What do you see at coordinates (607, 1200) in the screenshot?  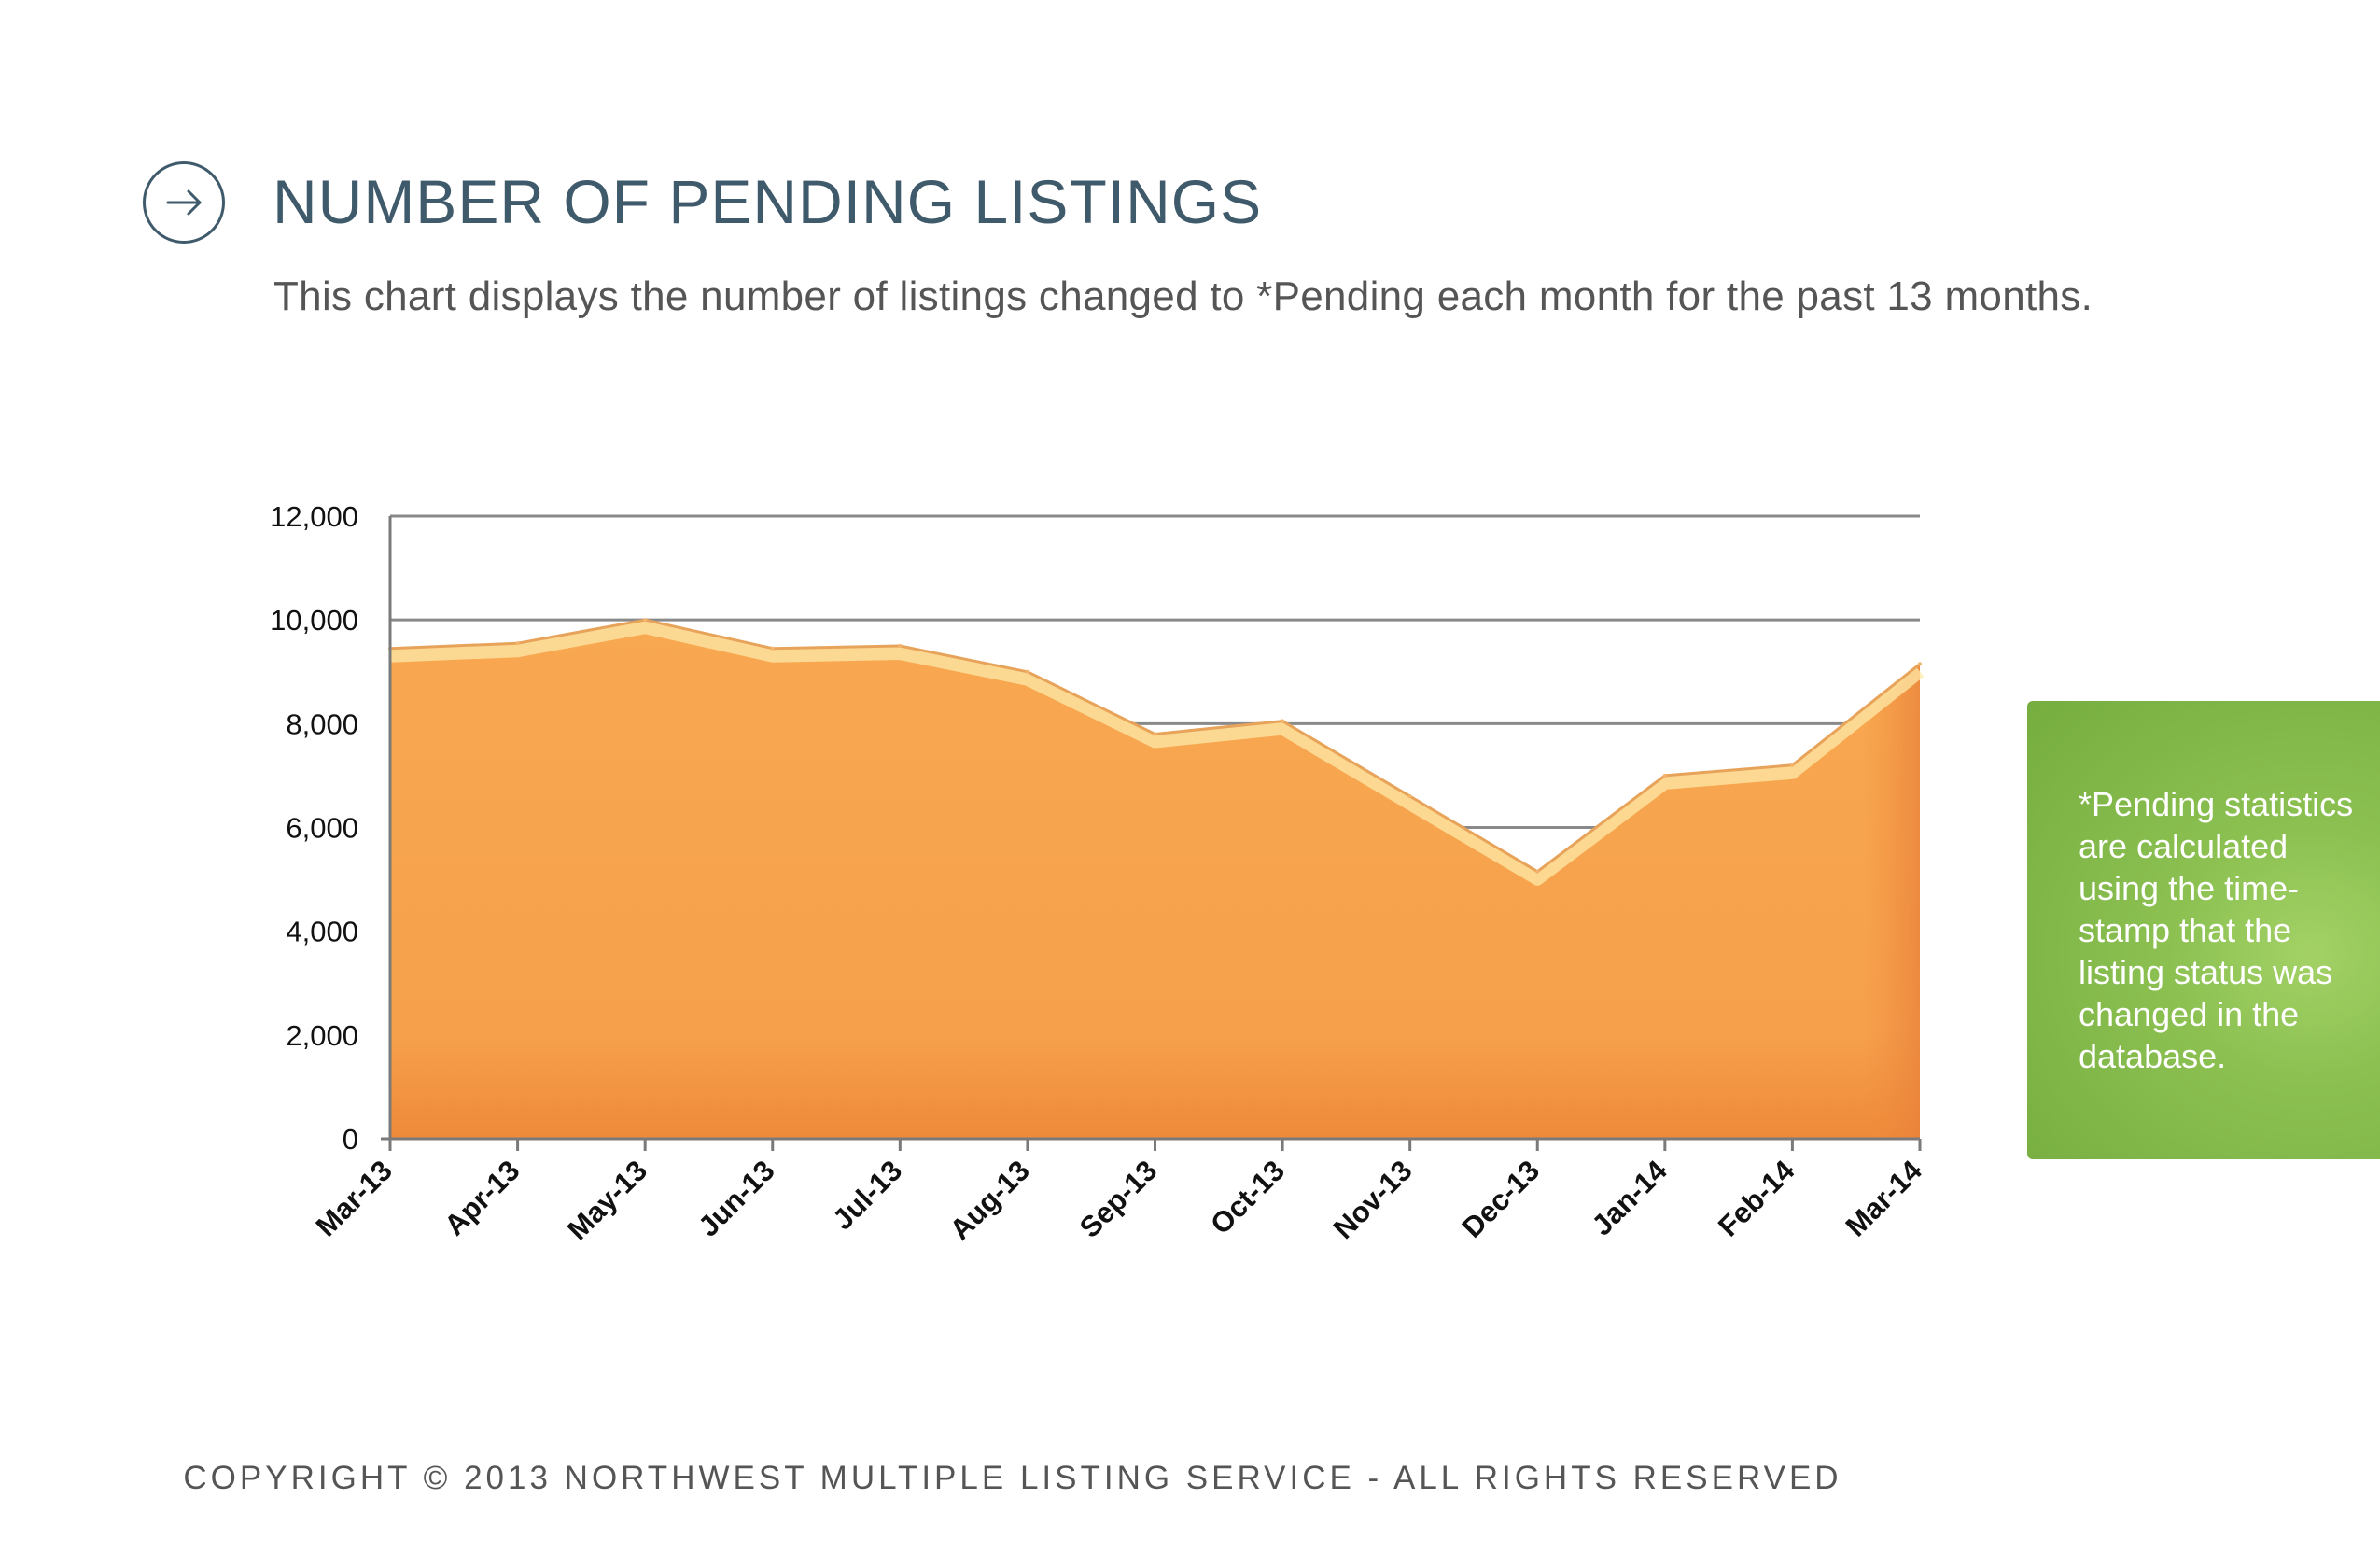 I see `x-tick-label: May-13` at bounding box center [607, 1200].